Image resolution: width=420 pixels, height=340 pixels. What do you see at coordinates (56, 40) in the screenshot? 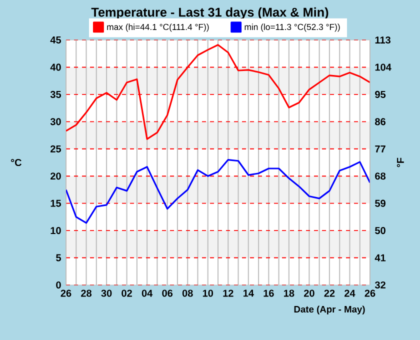
I see `y-tick-label: 45` at bounding box center [56, 40].